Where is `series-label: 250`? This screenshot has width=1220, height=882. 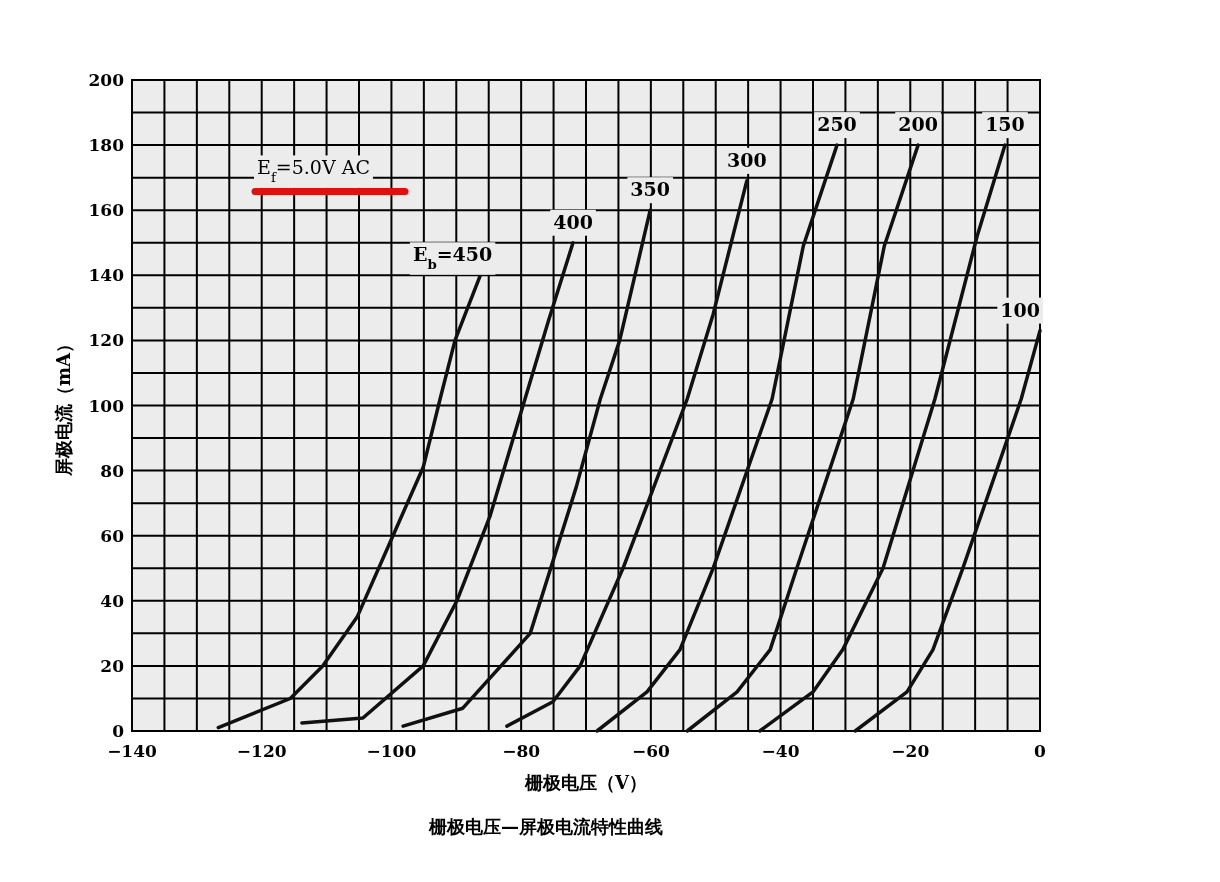
series-label: 250 is located at coordinates (837, 124).